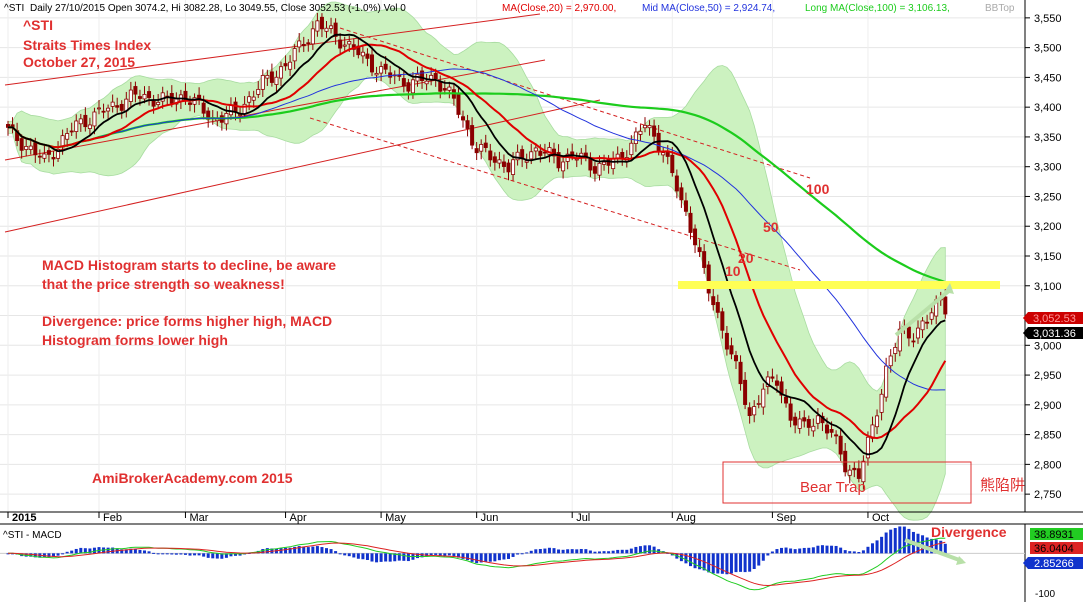  What do you see at coordinates (1002, 485) in the screenshot?
I see `bear-trap-chinese-label: 熊陷阱` at bounding box center [1002, 485].